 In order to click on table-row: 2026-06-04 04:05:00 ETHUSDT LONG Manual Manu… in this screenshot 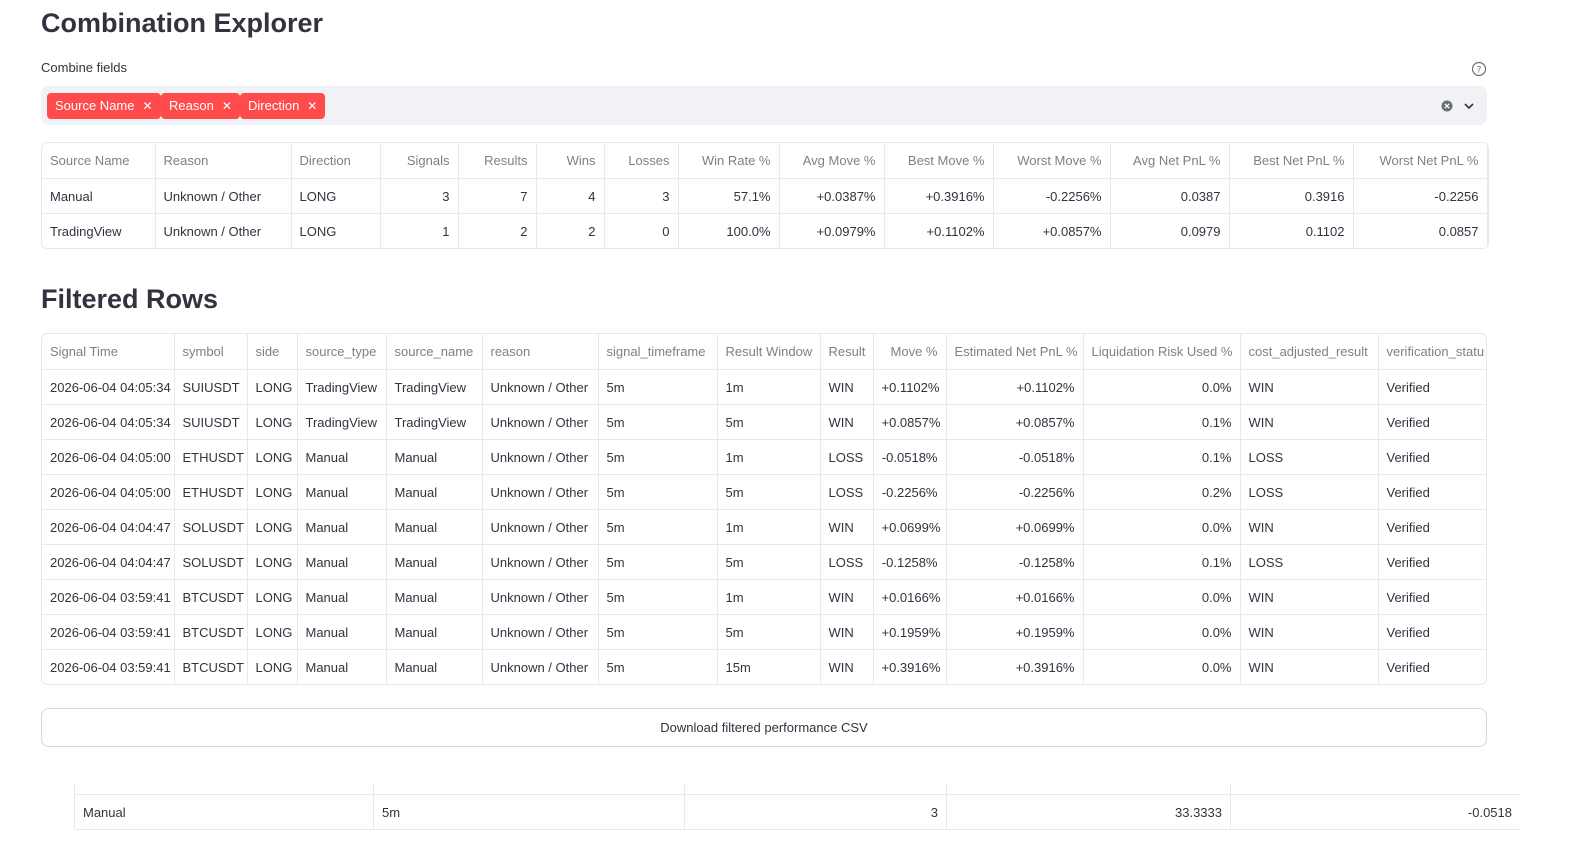, I will do `click(764, 457)`.